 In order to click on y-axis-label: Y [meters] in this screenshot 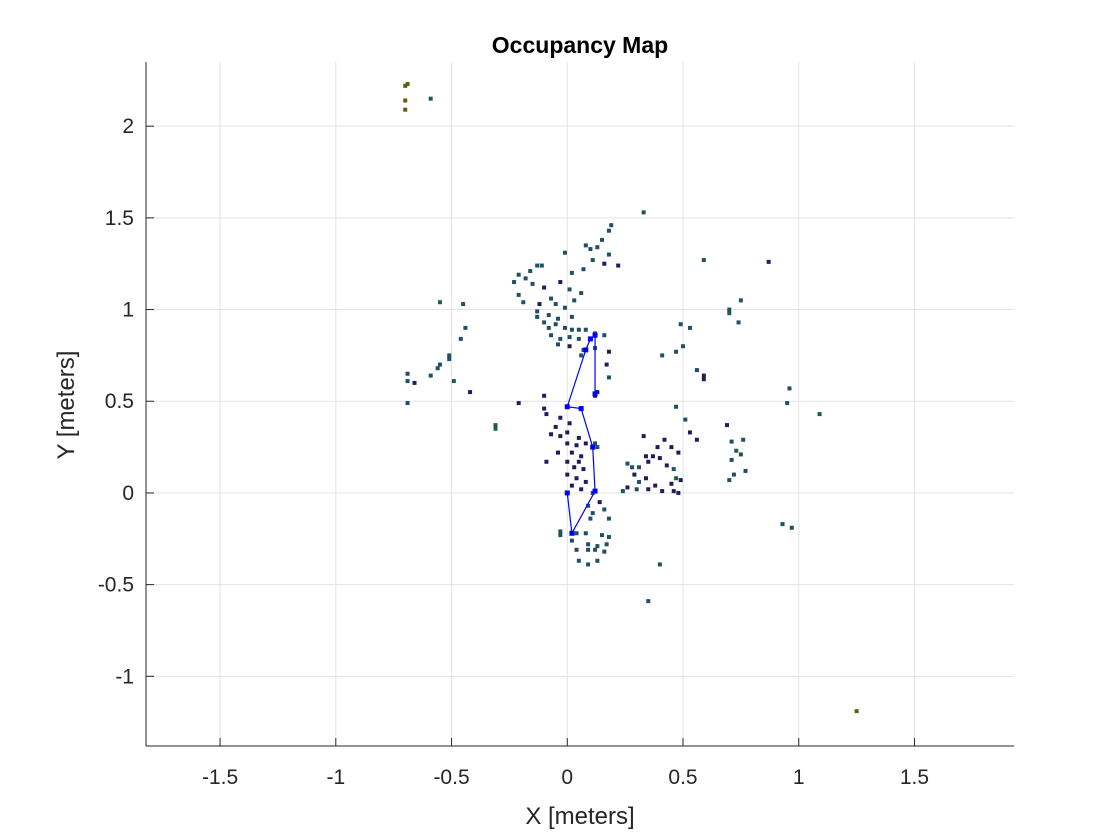, I will do `click(66, 405)`.